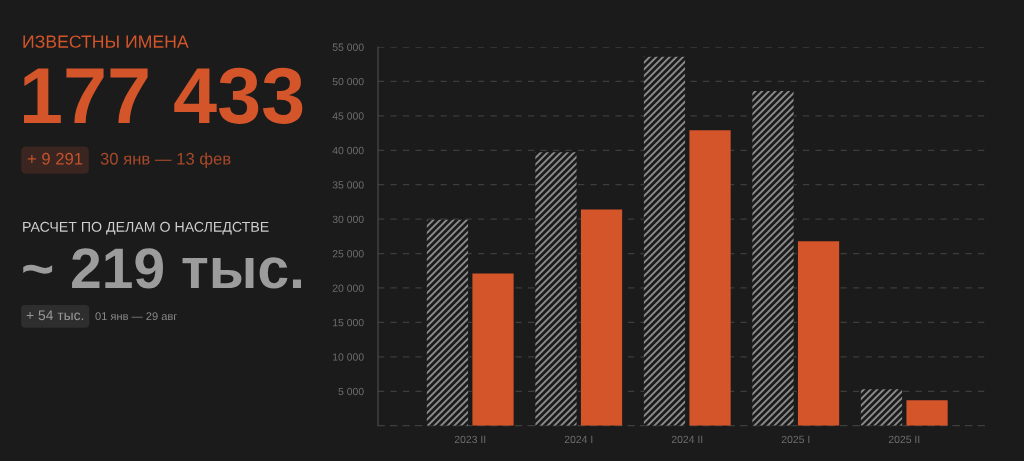 The image size is (1024, 461). I want to click on text: 30 янв — 13 фев, so click(165, 160).